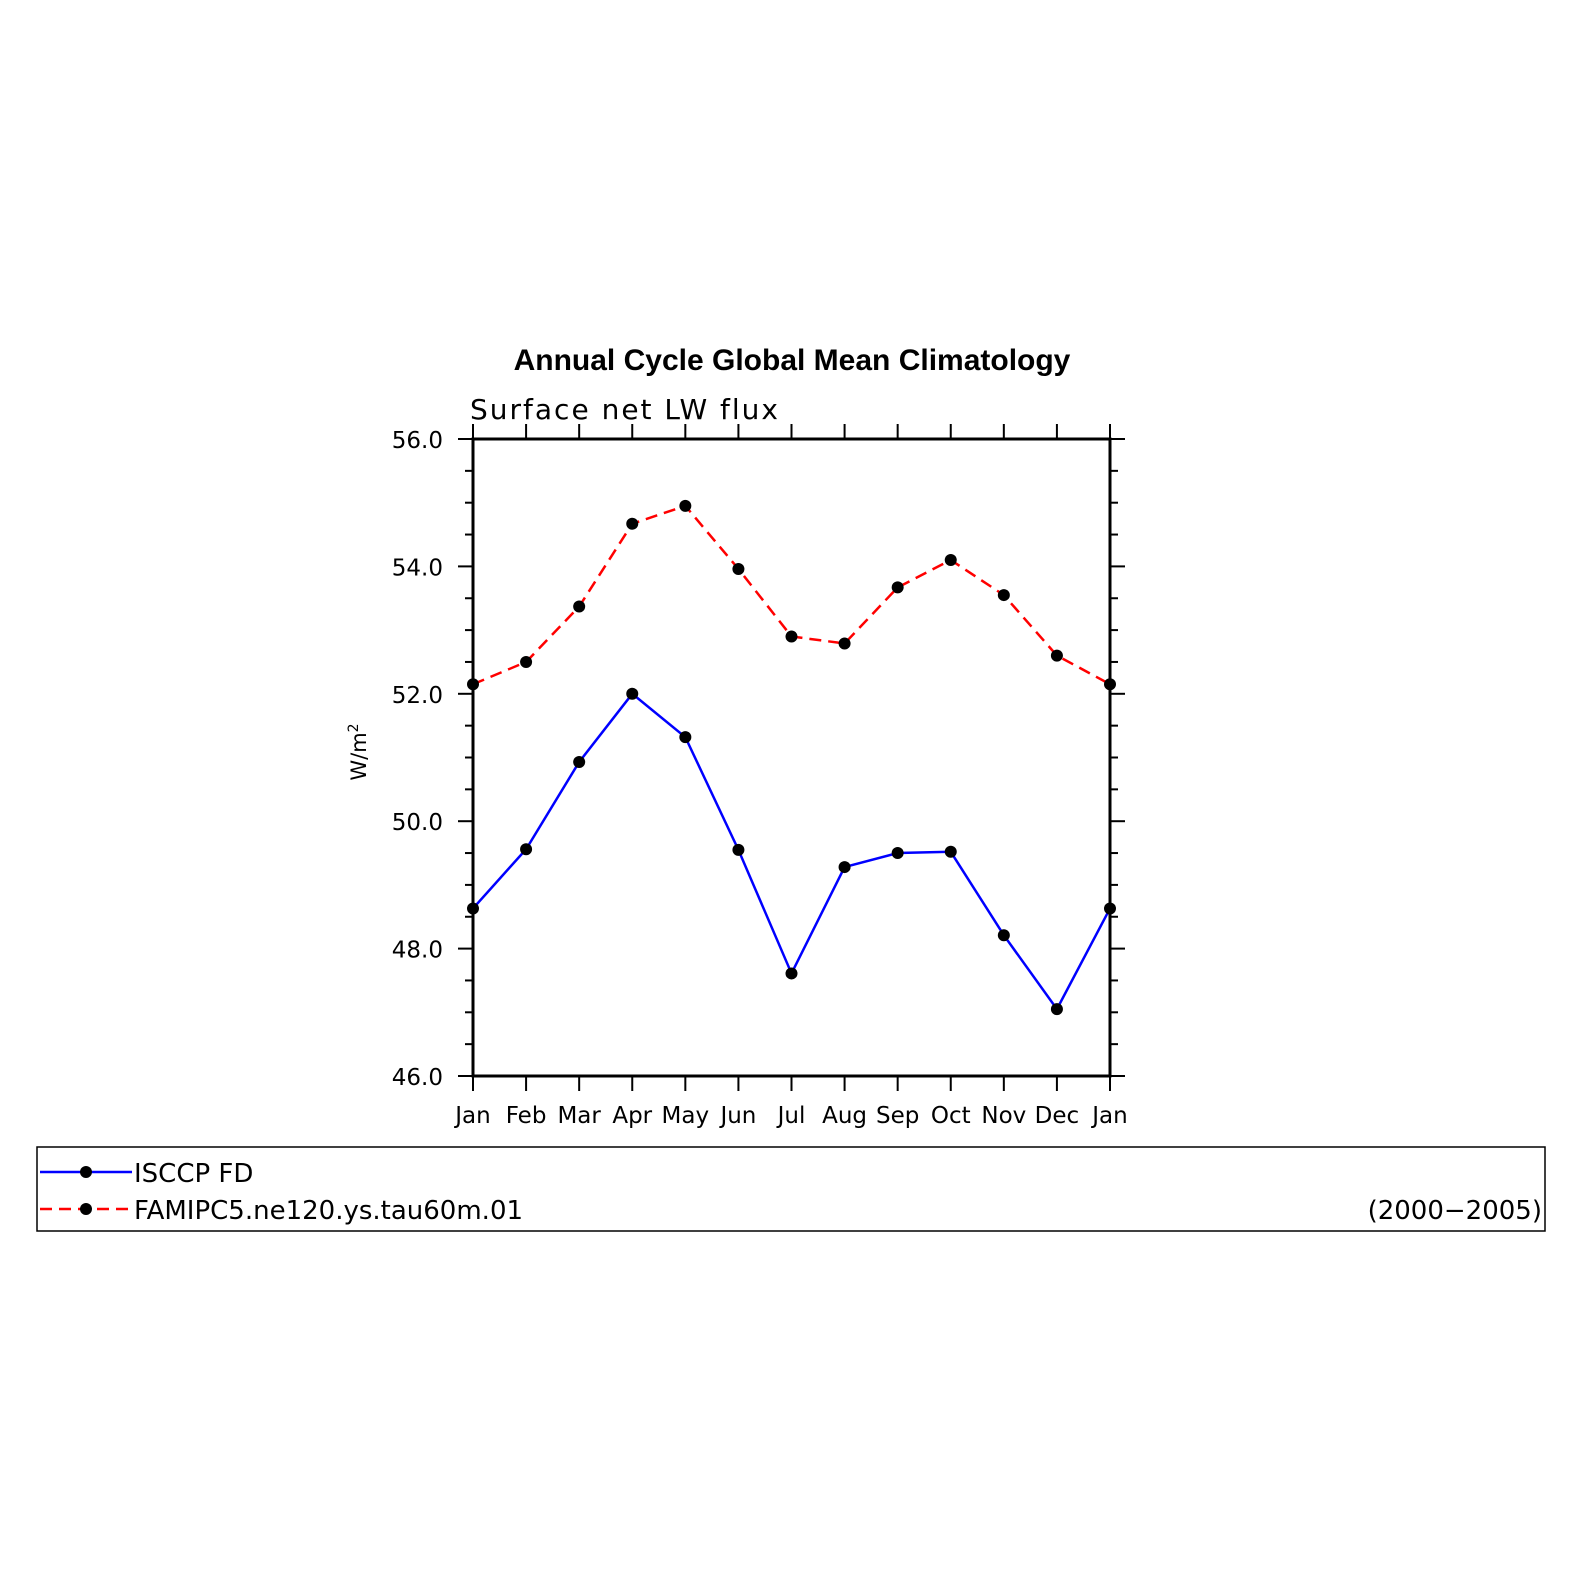 The height and width of the screenshot is (1575, 1575). What do you see at coordinates (1003, 1116) in the screenshot?
I see `x-tick-label: Nov` at bounding box center [1003, 1116].